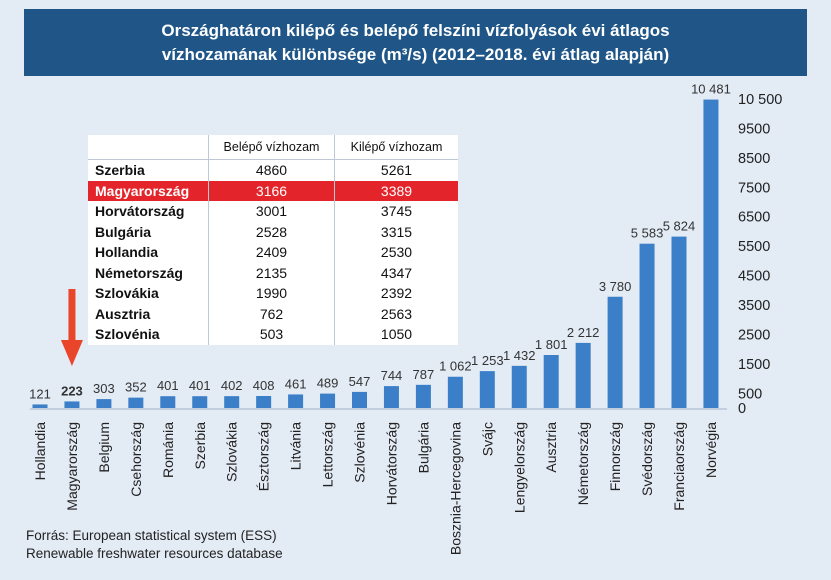 This screenshot has width=831, height=580. What do you see at coordinates (583, 332) in the screenshot?
I see `bar-value-label: 2 212` at bounding box center [583, 332].